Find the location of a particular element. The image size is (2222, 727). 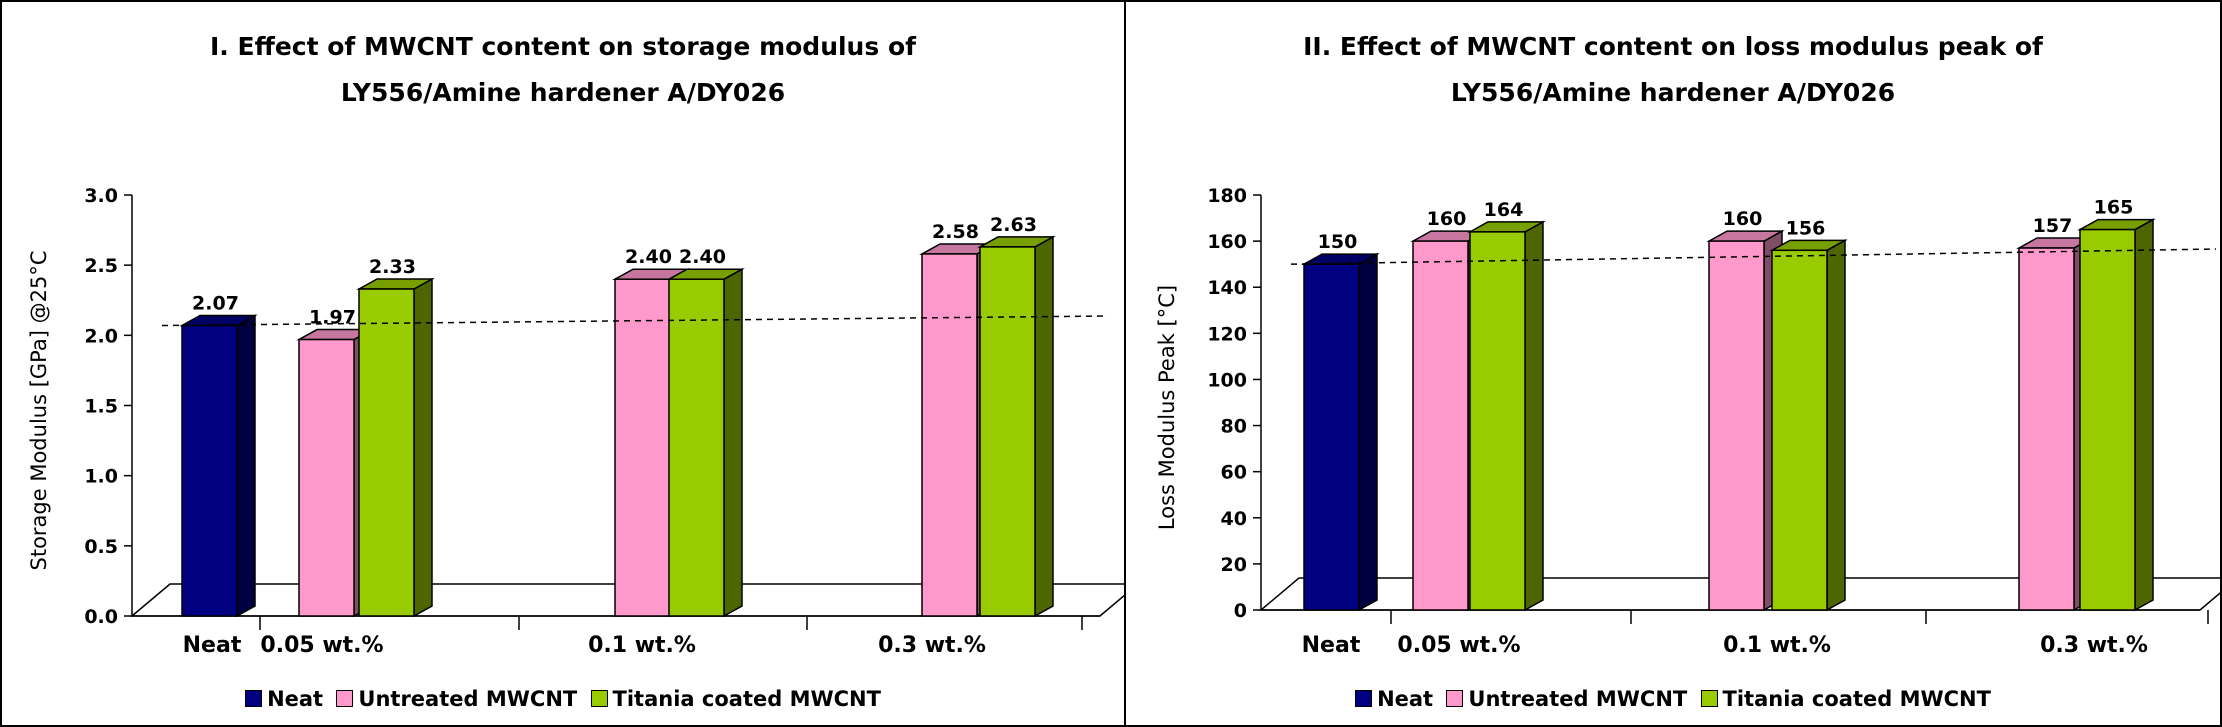

y-tick-label: 20 is located at coordinates (1234, 565).